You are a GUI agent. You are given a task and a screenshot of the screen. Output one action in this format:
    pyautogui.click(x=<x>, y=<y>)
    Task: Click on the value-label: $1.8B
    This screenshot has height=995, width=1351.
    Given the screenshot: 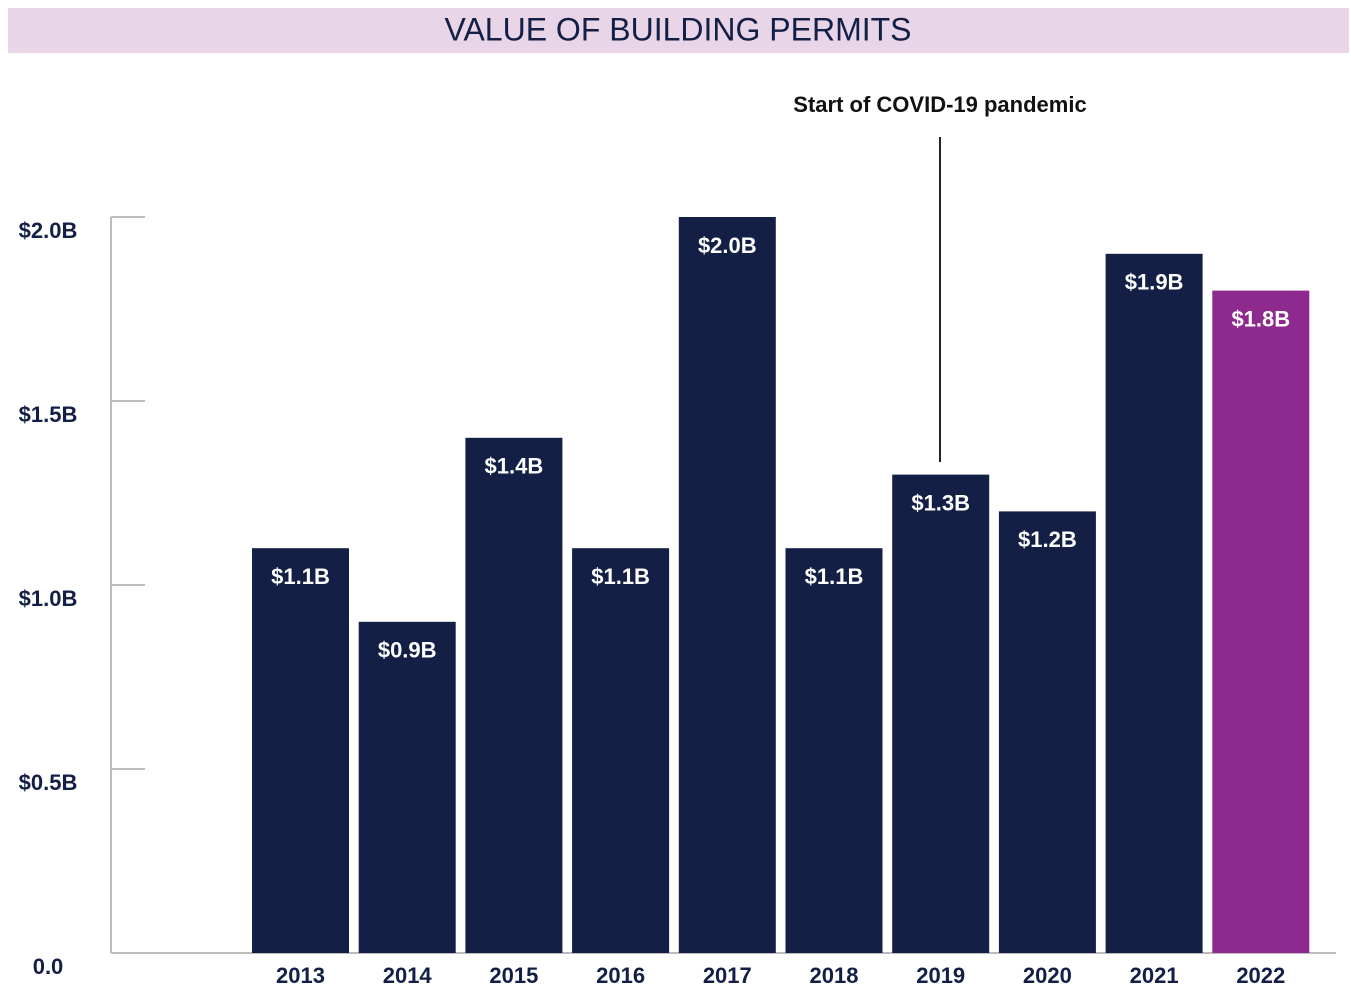 What is the action you would take?
    pyautogui.click(x=1260, y=318)
    